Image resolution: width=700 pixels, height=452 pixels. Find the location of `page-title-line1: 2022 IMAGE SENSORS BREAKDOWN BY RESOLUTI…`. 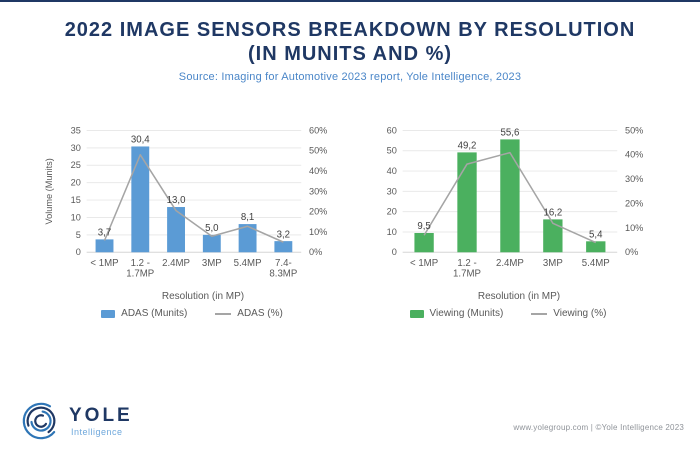

page-title-line1: 2022 IMAGE SENSORS BREAKDOWN BY RESOLUTI… is located at coordinates (350, 30).